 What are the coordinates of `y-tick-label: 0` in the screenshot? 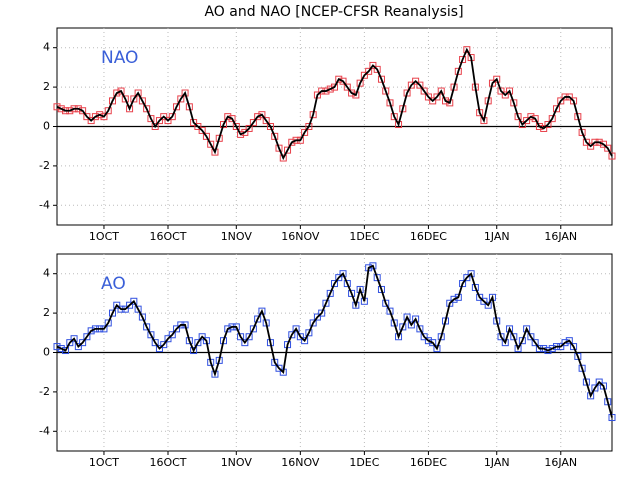 It's located at (46, 126).